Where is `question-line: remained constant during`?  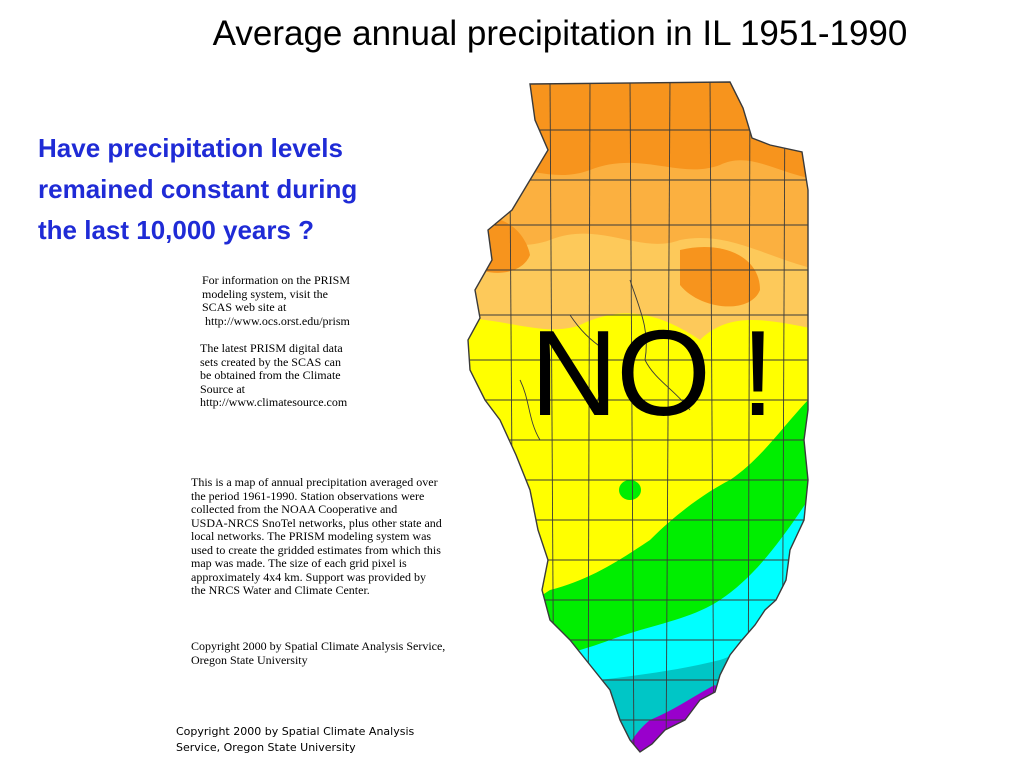
question-line: remained constant during is located at coordinates (198, 189).